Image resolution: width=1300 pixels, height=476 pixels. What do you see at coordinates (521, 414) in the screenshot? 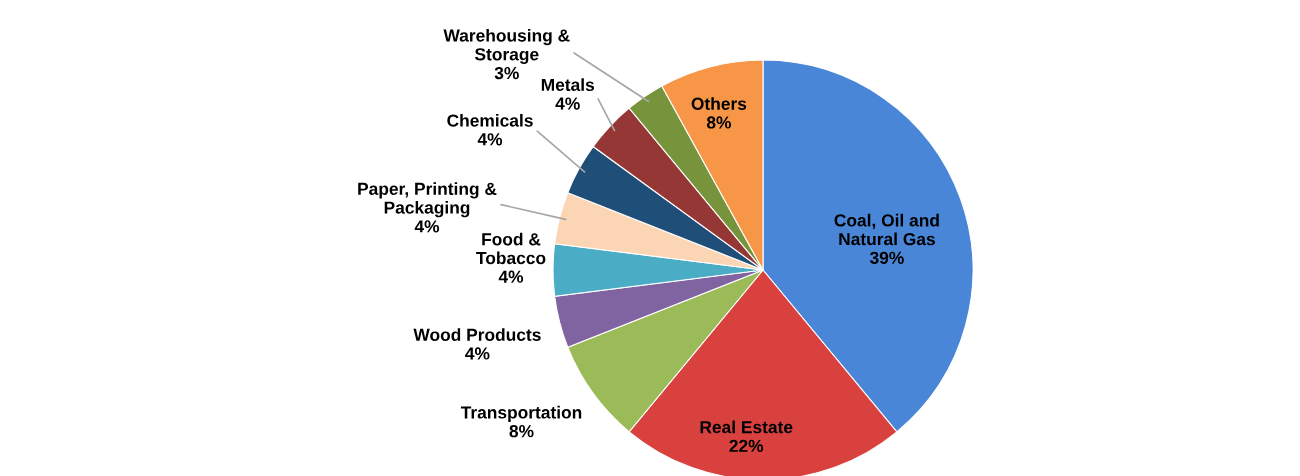
I see `slice-label: Transportation` at bounding box center [521, 414].